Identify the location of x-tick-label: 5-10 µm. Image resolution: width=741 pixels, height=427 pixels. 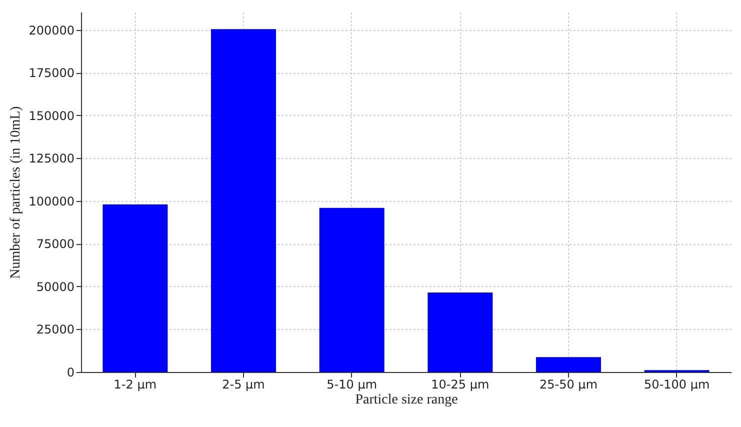
(352, 385).